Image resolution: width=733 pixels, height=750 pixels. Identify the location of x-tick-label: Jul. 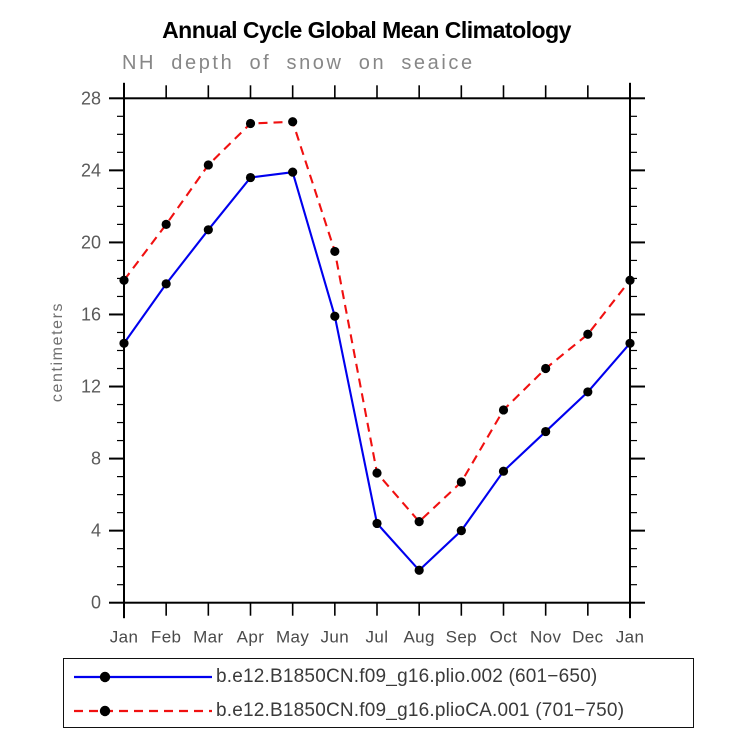
(377, 637).